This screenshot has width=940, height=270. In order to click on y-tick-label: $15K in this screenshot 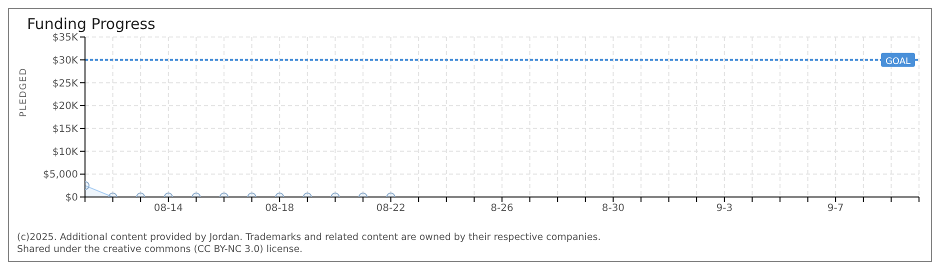, I will do `click(65, 129)`.